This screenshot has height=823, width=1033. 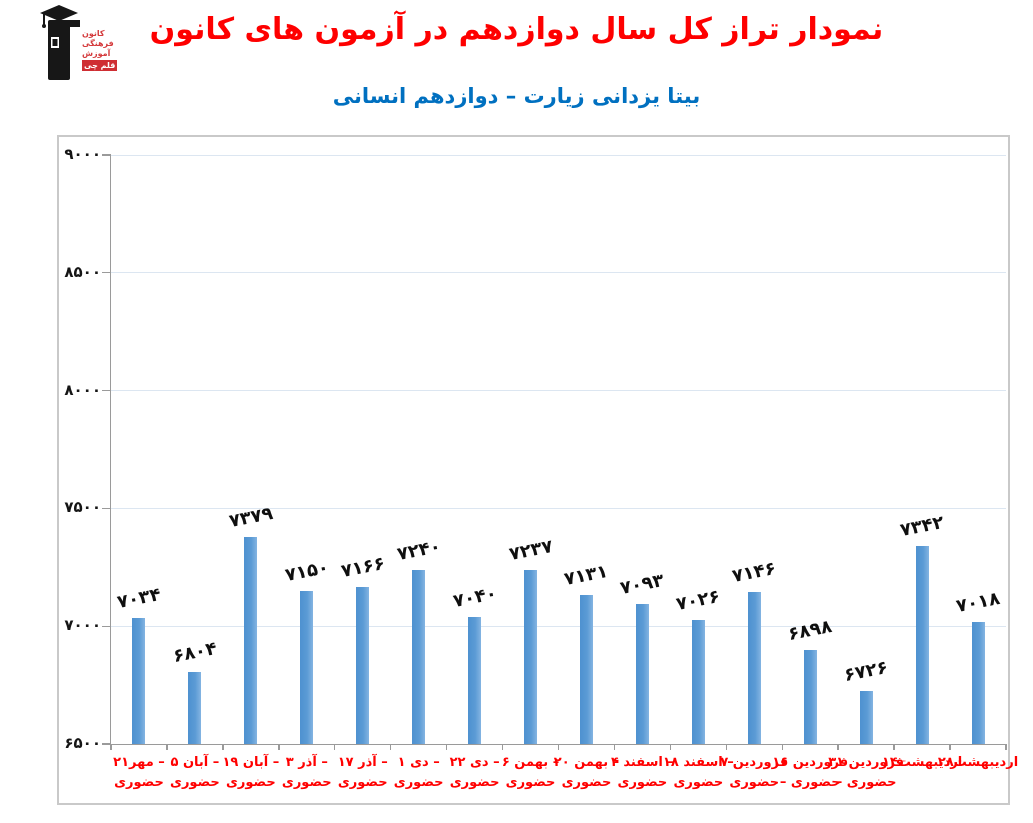 What do you see at coordinates (586, 773) in the screenshot?
I see `x-axis-category-label: ۲۰ بهمن – حضوری` at bounding box center [586, 773].